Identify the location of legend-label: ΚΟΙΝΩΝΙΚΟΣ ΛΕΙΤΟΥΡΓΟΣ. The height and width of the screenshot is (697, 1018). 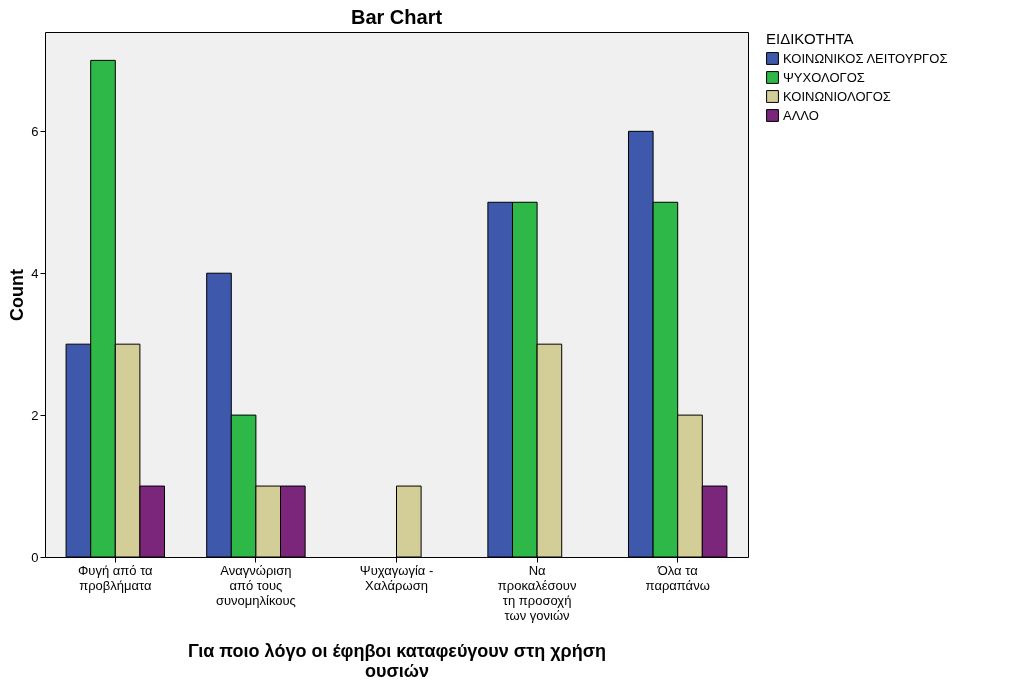
(865, 58).